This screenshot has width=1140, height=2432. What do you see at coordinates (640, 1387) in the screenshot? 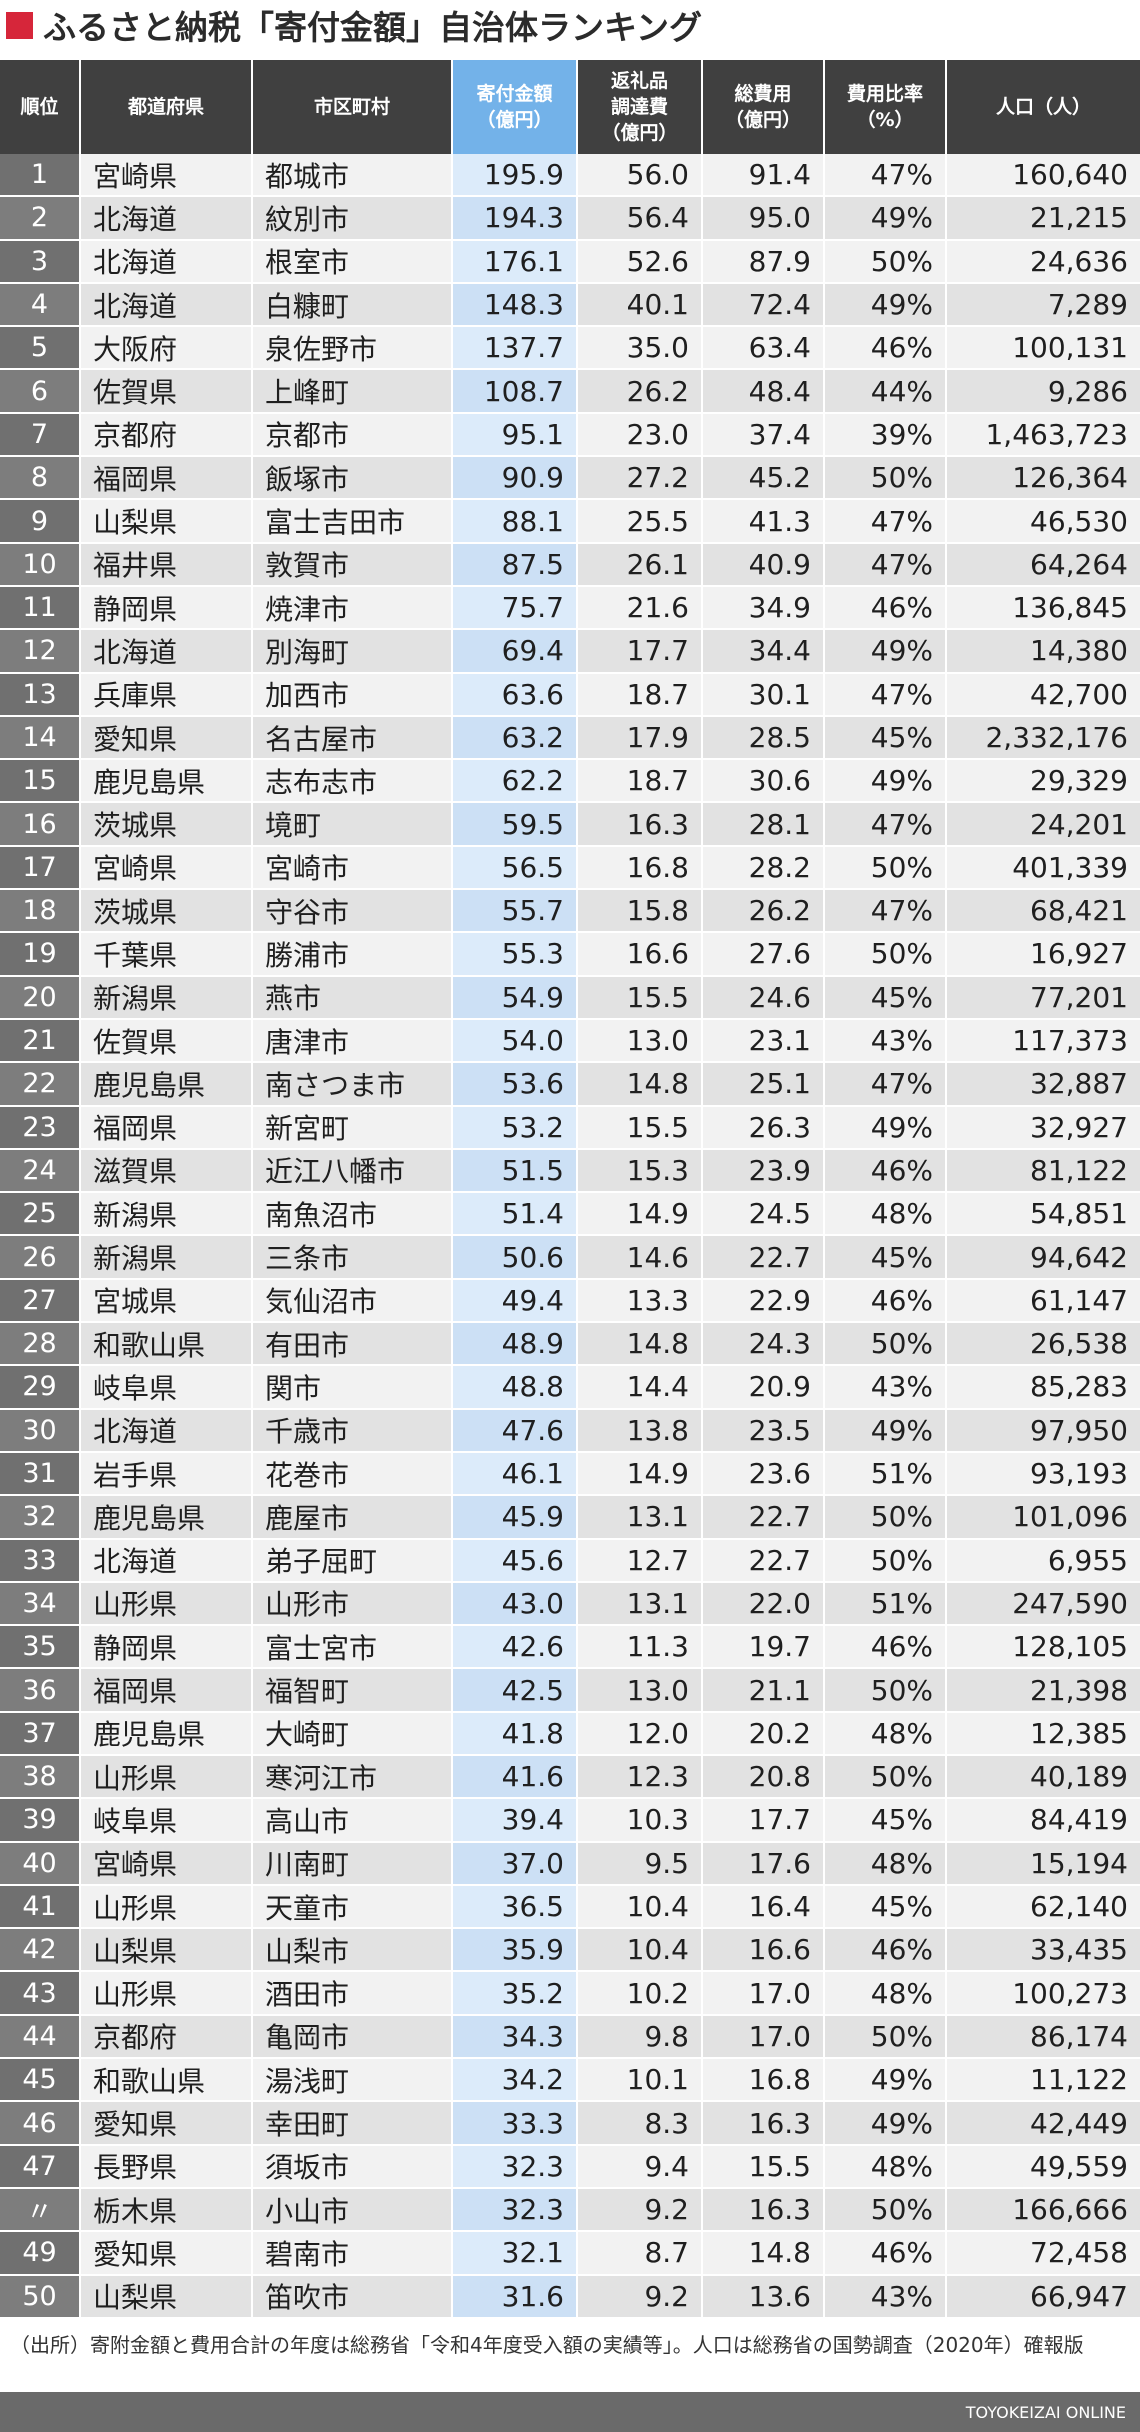
I see `gift-cost-cell: 14.4` at bounding box center [640, 1387].